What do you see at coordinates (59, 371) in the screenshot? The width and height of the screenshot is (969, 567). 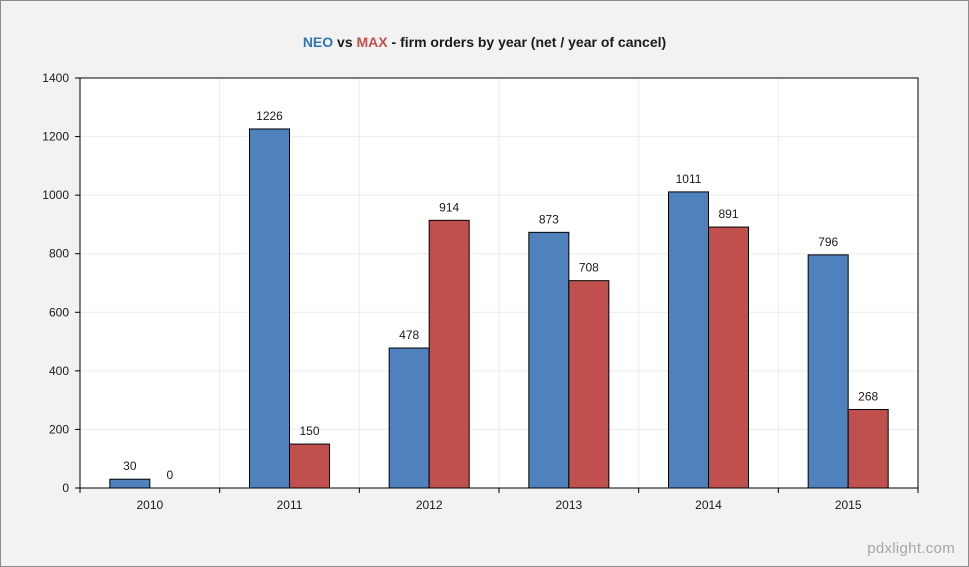 I see `y-tick-label: 400` at bounding box center [59, 371].